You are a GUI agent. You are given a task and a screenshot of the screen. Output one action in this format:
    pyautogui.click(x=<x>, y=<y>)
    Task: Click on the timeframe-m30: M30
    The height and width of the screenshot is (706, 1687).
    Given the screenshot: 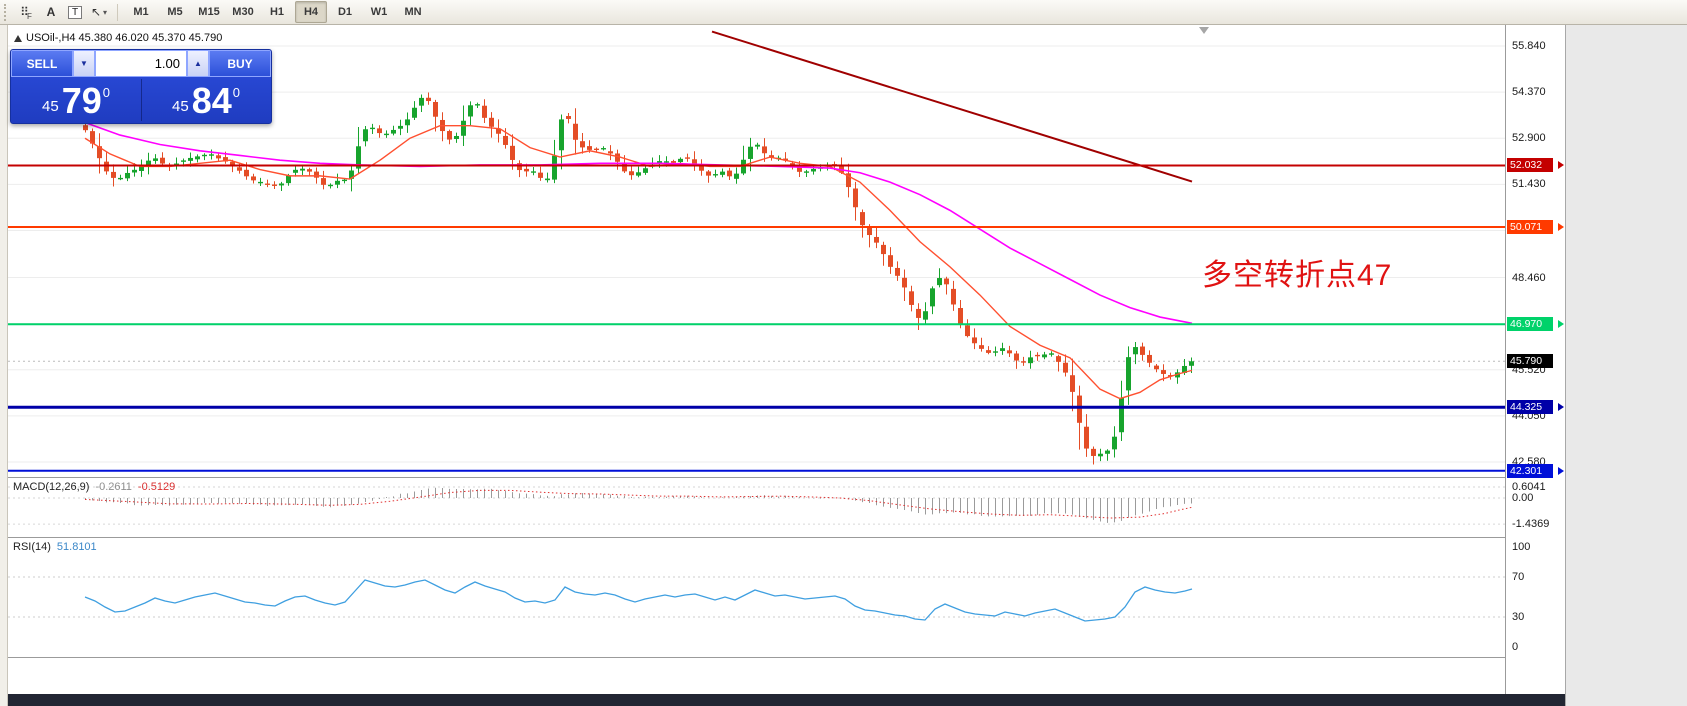 What is the action you would take?
    pyautogui.click(x=243, y=12)
    